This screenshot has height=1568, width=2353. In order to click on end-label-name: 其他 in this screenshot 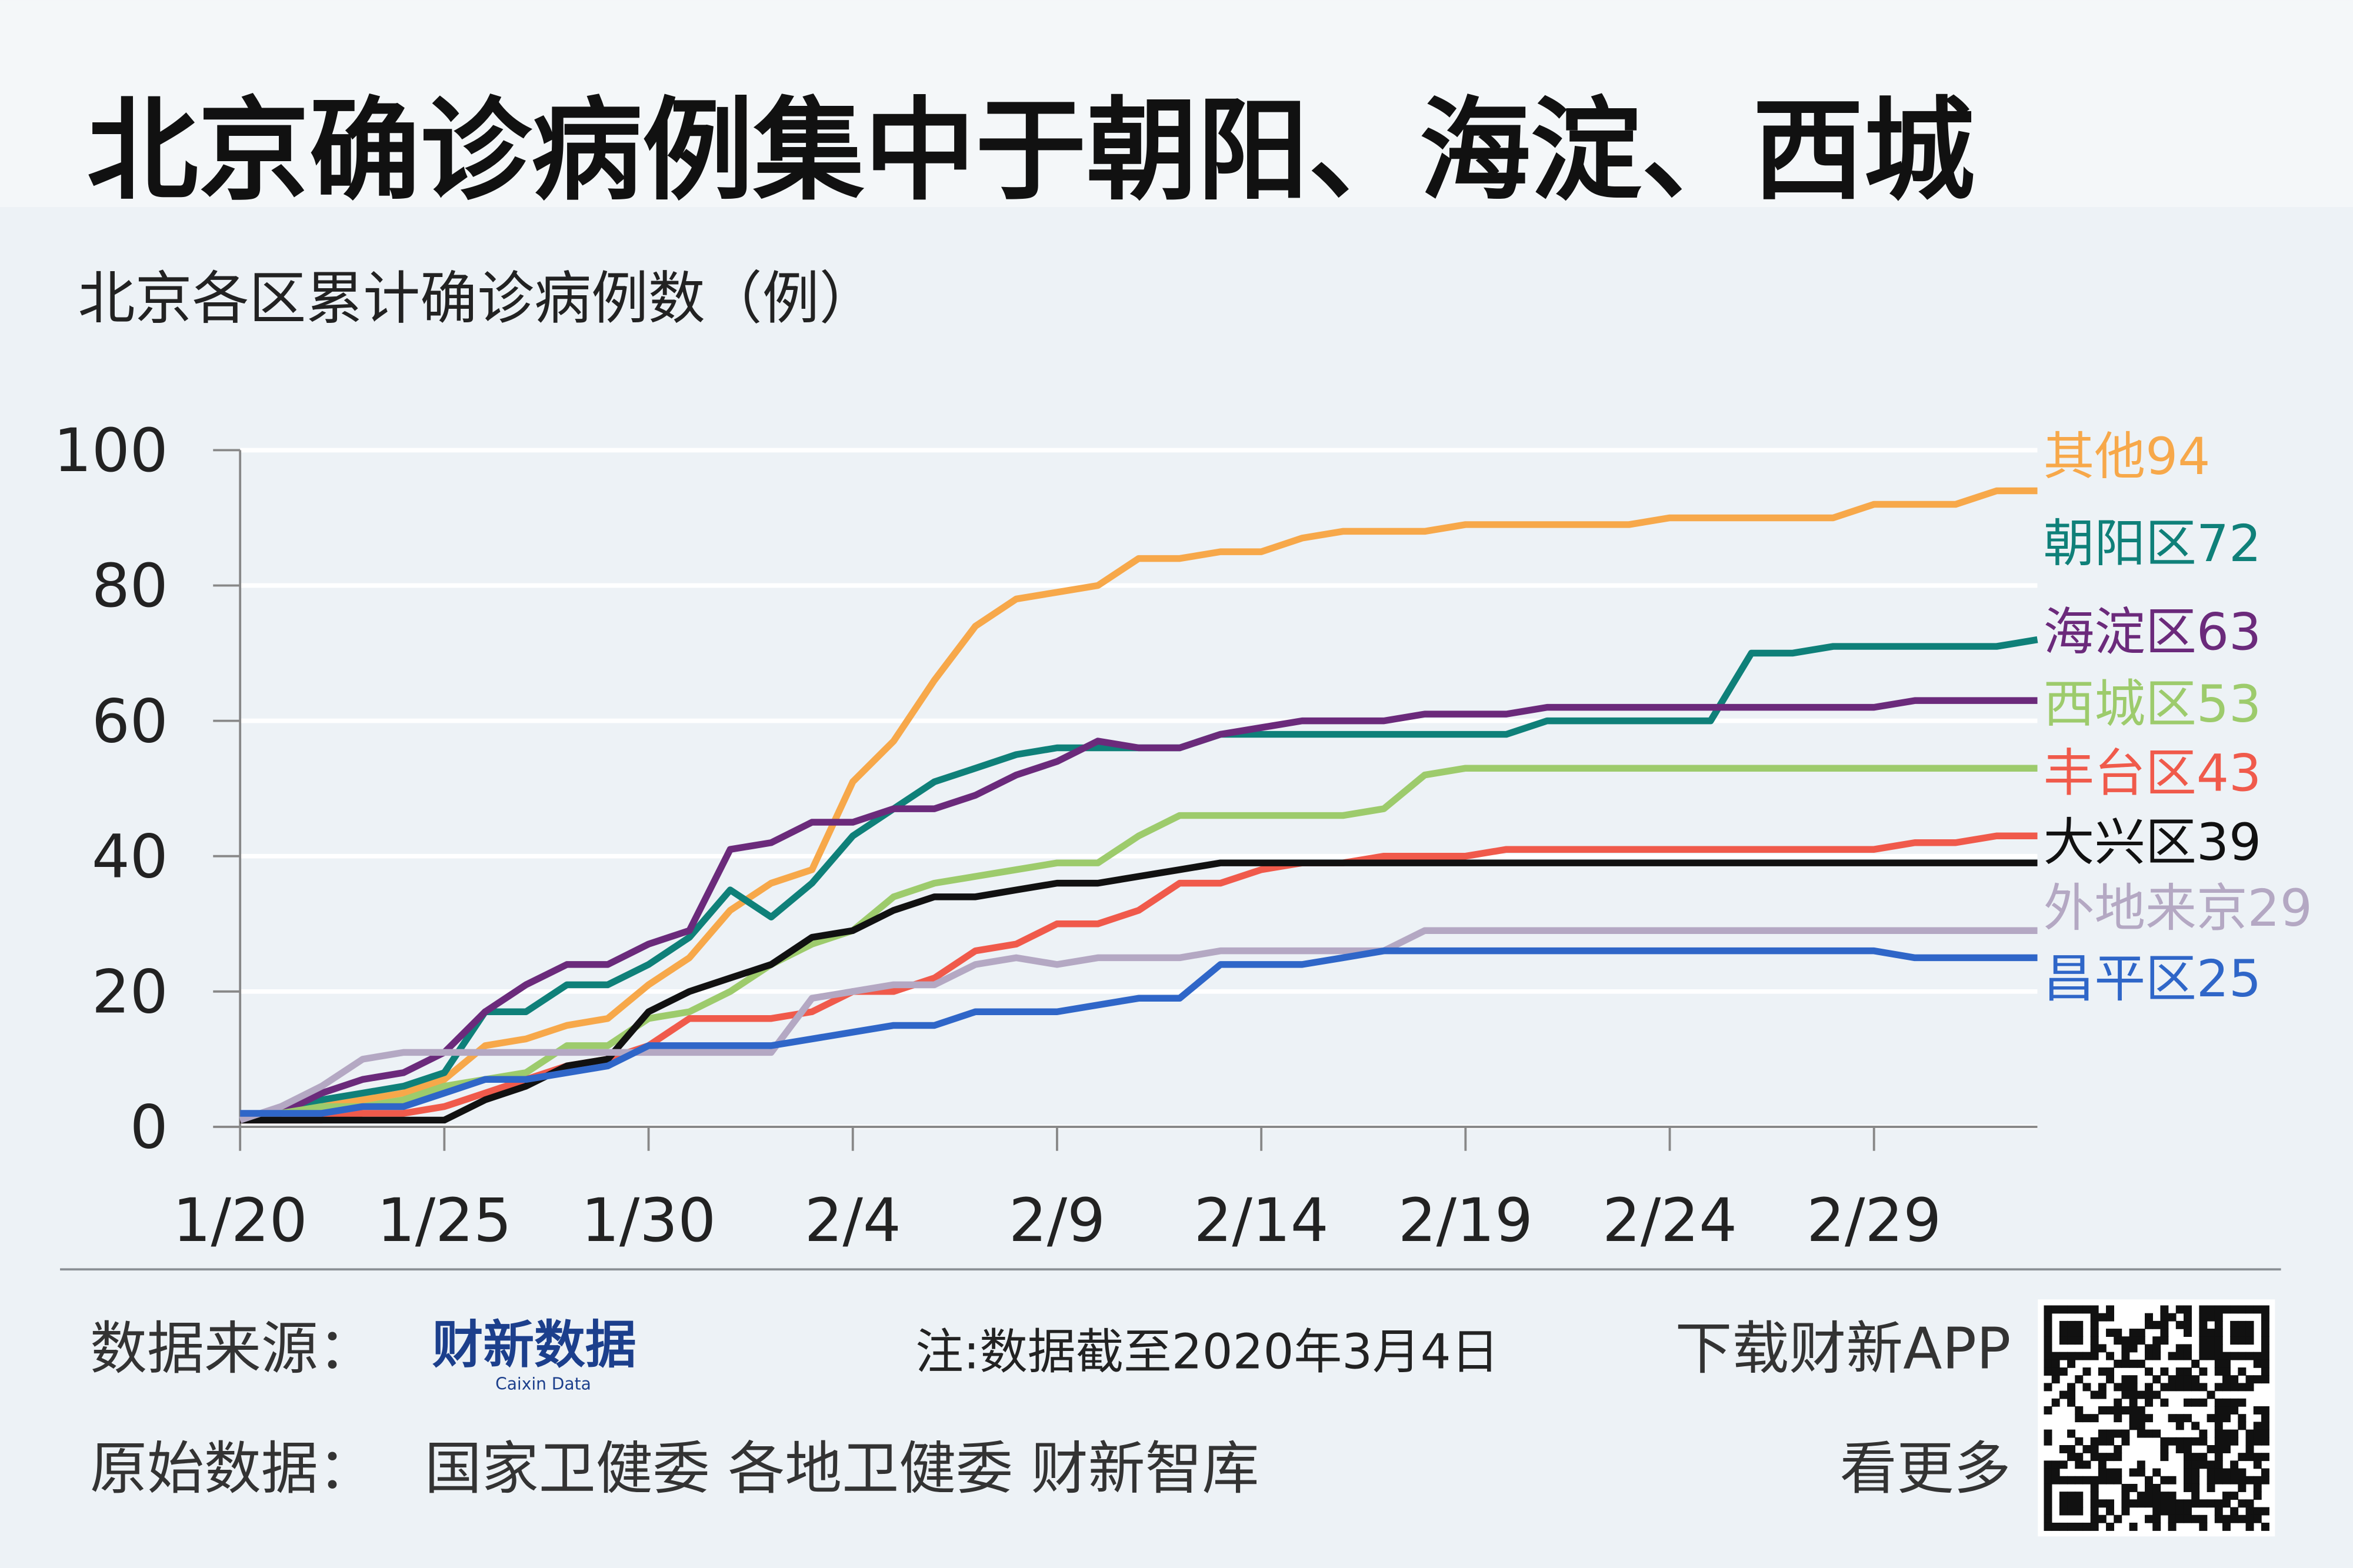, I will do `click(2095, 456)`.